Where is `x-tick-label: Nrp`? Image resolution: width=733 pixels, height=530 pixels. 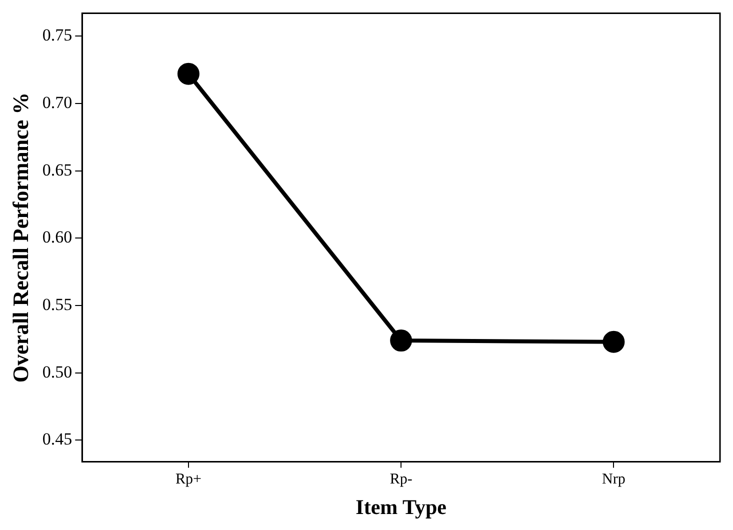 x-tick-label: Nrp is located at coordinates (614, 480).